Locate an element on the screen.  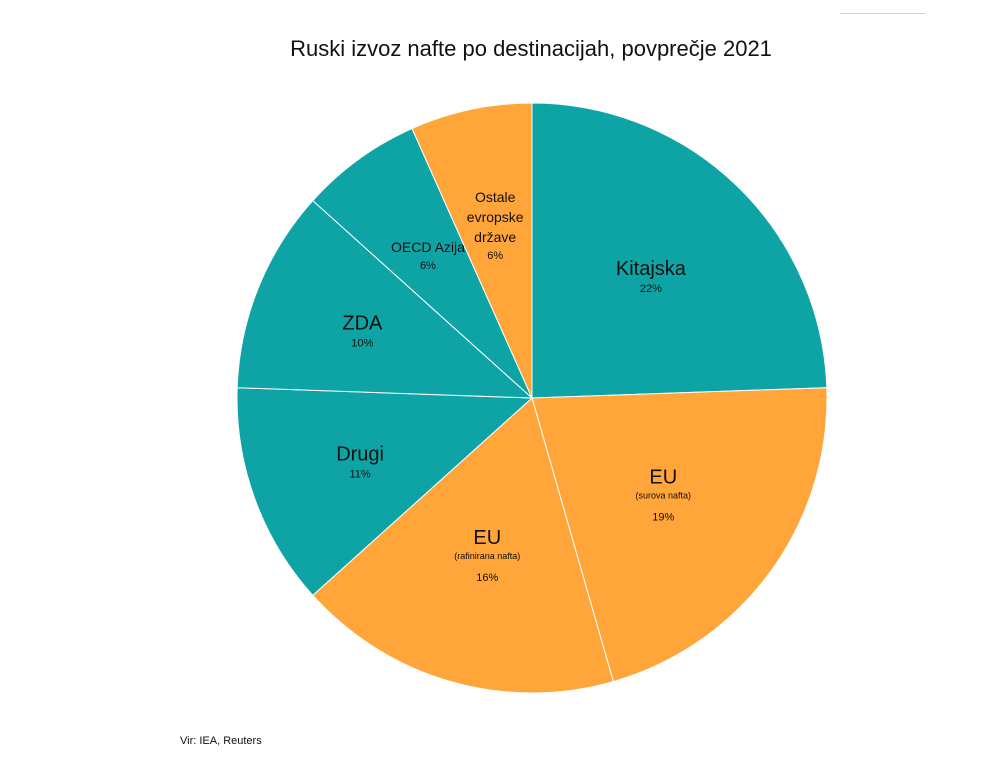
slice-percent-label: 16% is located at coordinates (487, 578).